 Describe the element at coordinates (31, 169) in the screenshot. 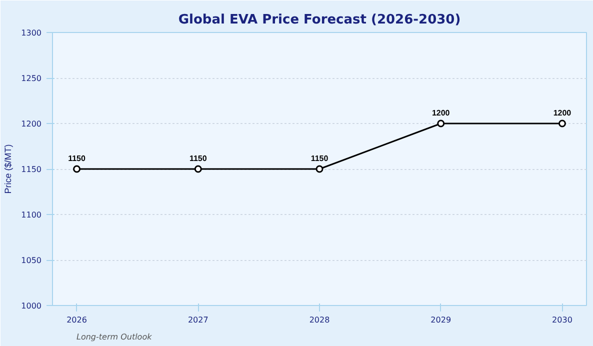

I see `y-tick-label: 1150` at that location.